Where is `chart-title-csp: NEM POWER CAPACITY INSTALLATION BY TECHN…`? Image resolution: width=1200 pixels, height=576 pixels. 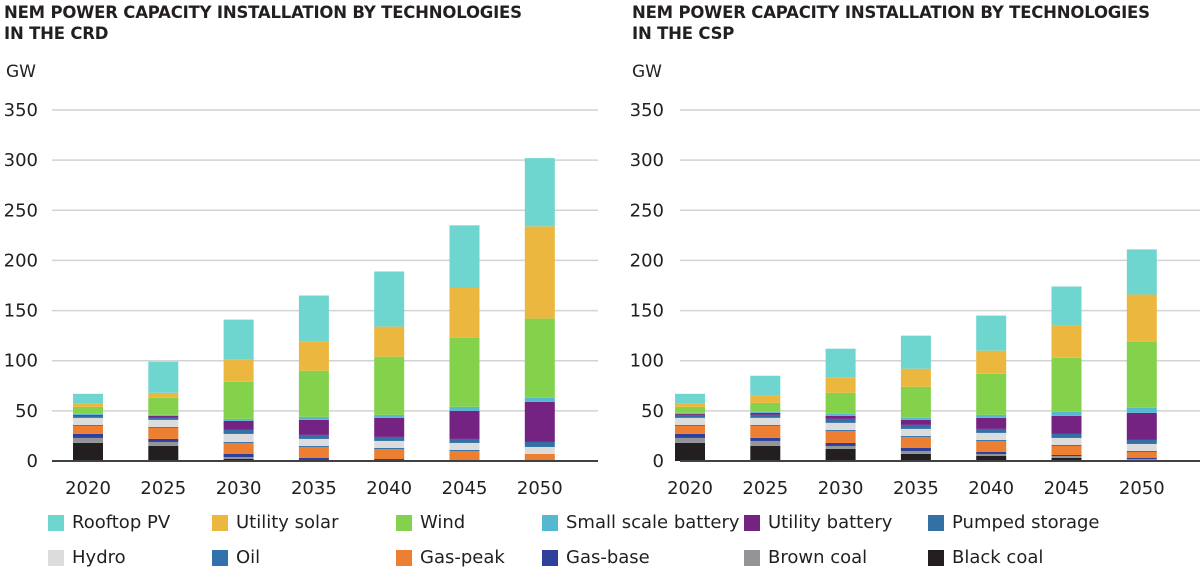 chart-title-csp: NEM POWER CAPACITY INSTALLATION BY TECHN… is located at coordinates (891, 23).